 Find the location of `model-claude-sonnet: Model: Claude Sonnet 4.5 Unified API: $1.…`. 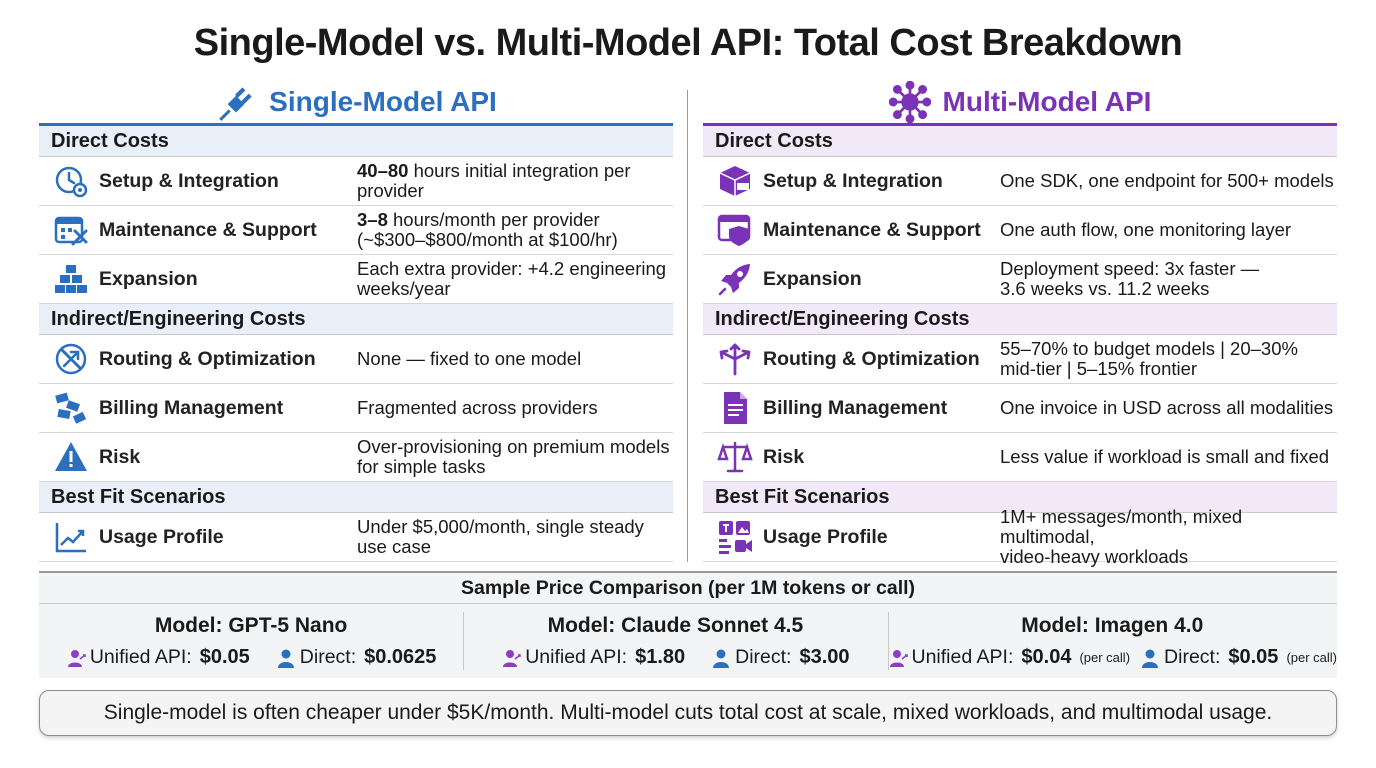

model-claude-sonnet: Model: Claude Sonnet 4.5 Unified API: $1.… is located at coordinates (675, 641).